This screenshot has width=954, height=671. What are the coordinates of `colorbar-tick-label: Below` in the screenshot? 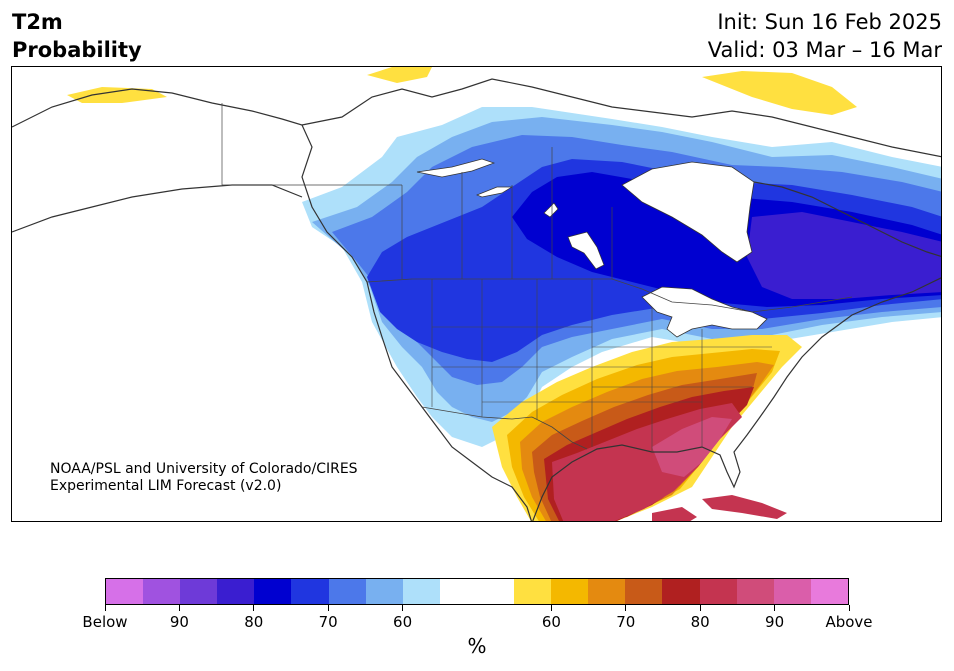 It's located at (105, 622).